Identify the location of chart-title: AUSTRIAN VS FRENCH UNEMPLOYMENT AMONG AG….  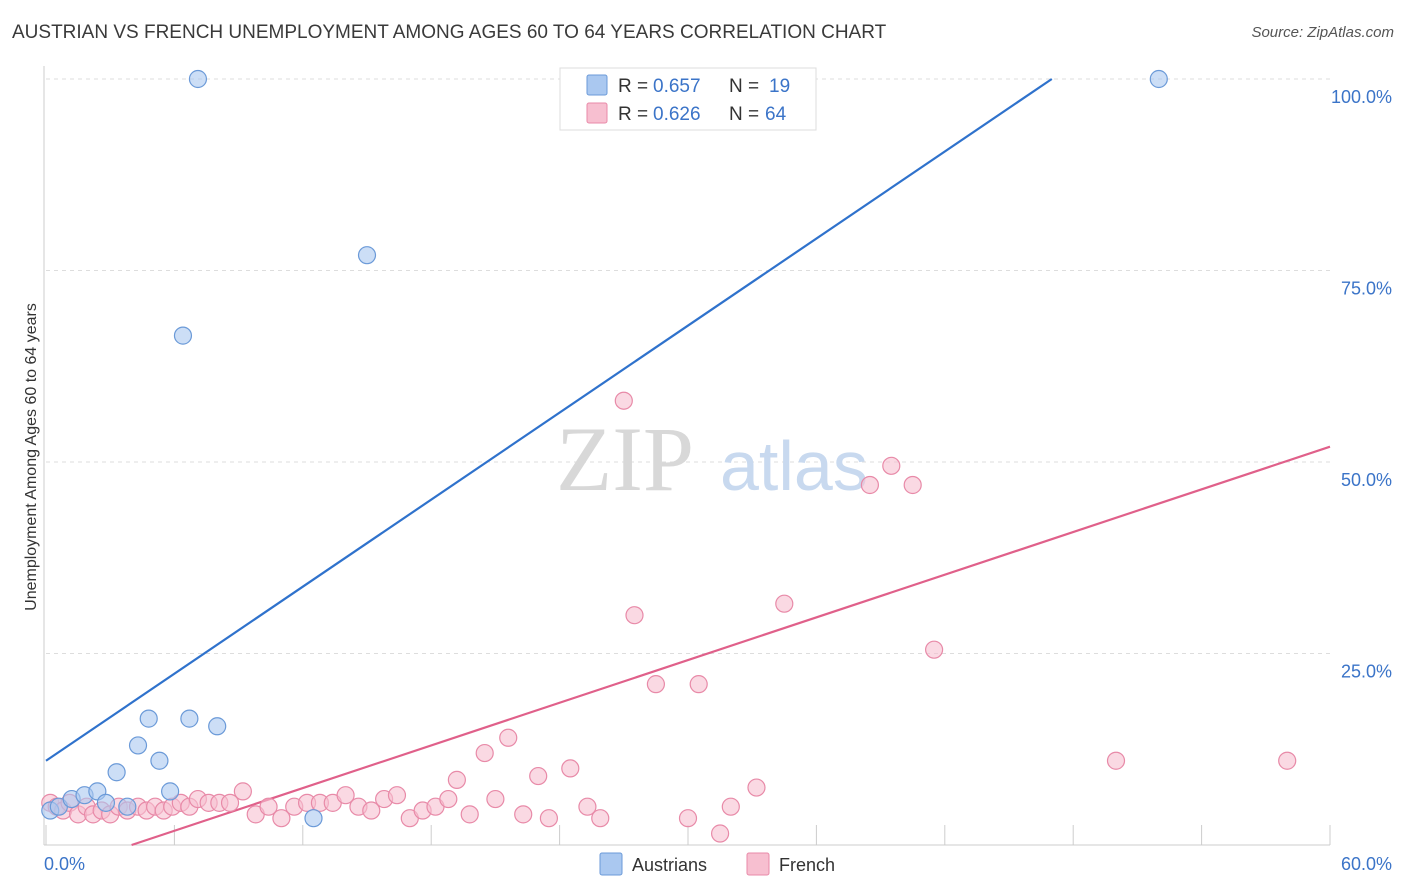
(449, 32).